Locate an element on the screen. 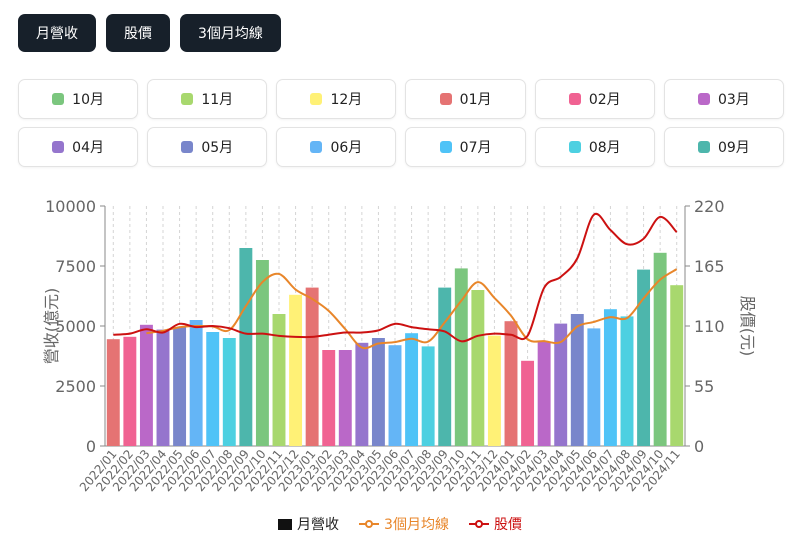 This screenshot has height=557, width=800. y2-tick-label: 165 is located at coordinates (709, 266).